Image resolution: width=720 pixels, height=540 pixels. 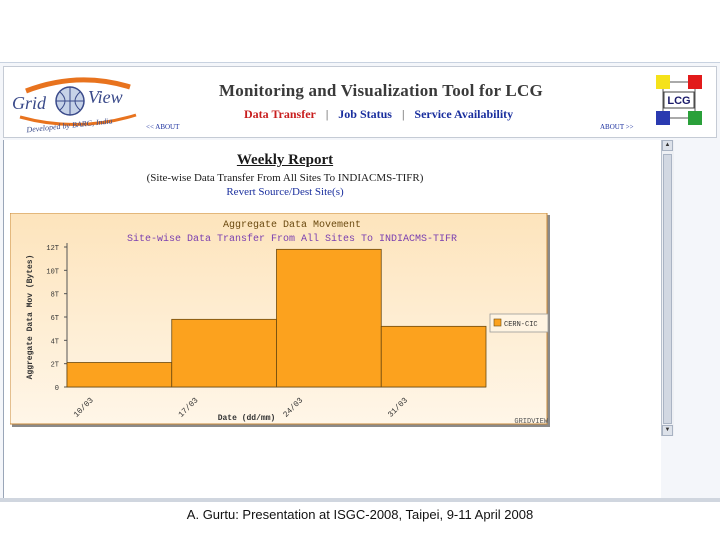 What do you see at coordinates (464, 114) in the screenshot?
I see `nav-service-availability: Service Availability` at bounding box center [464, 114].